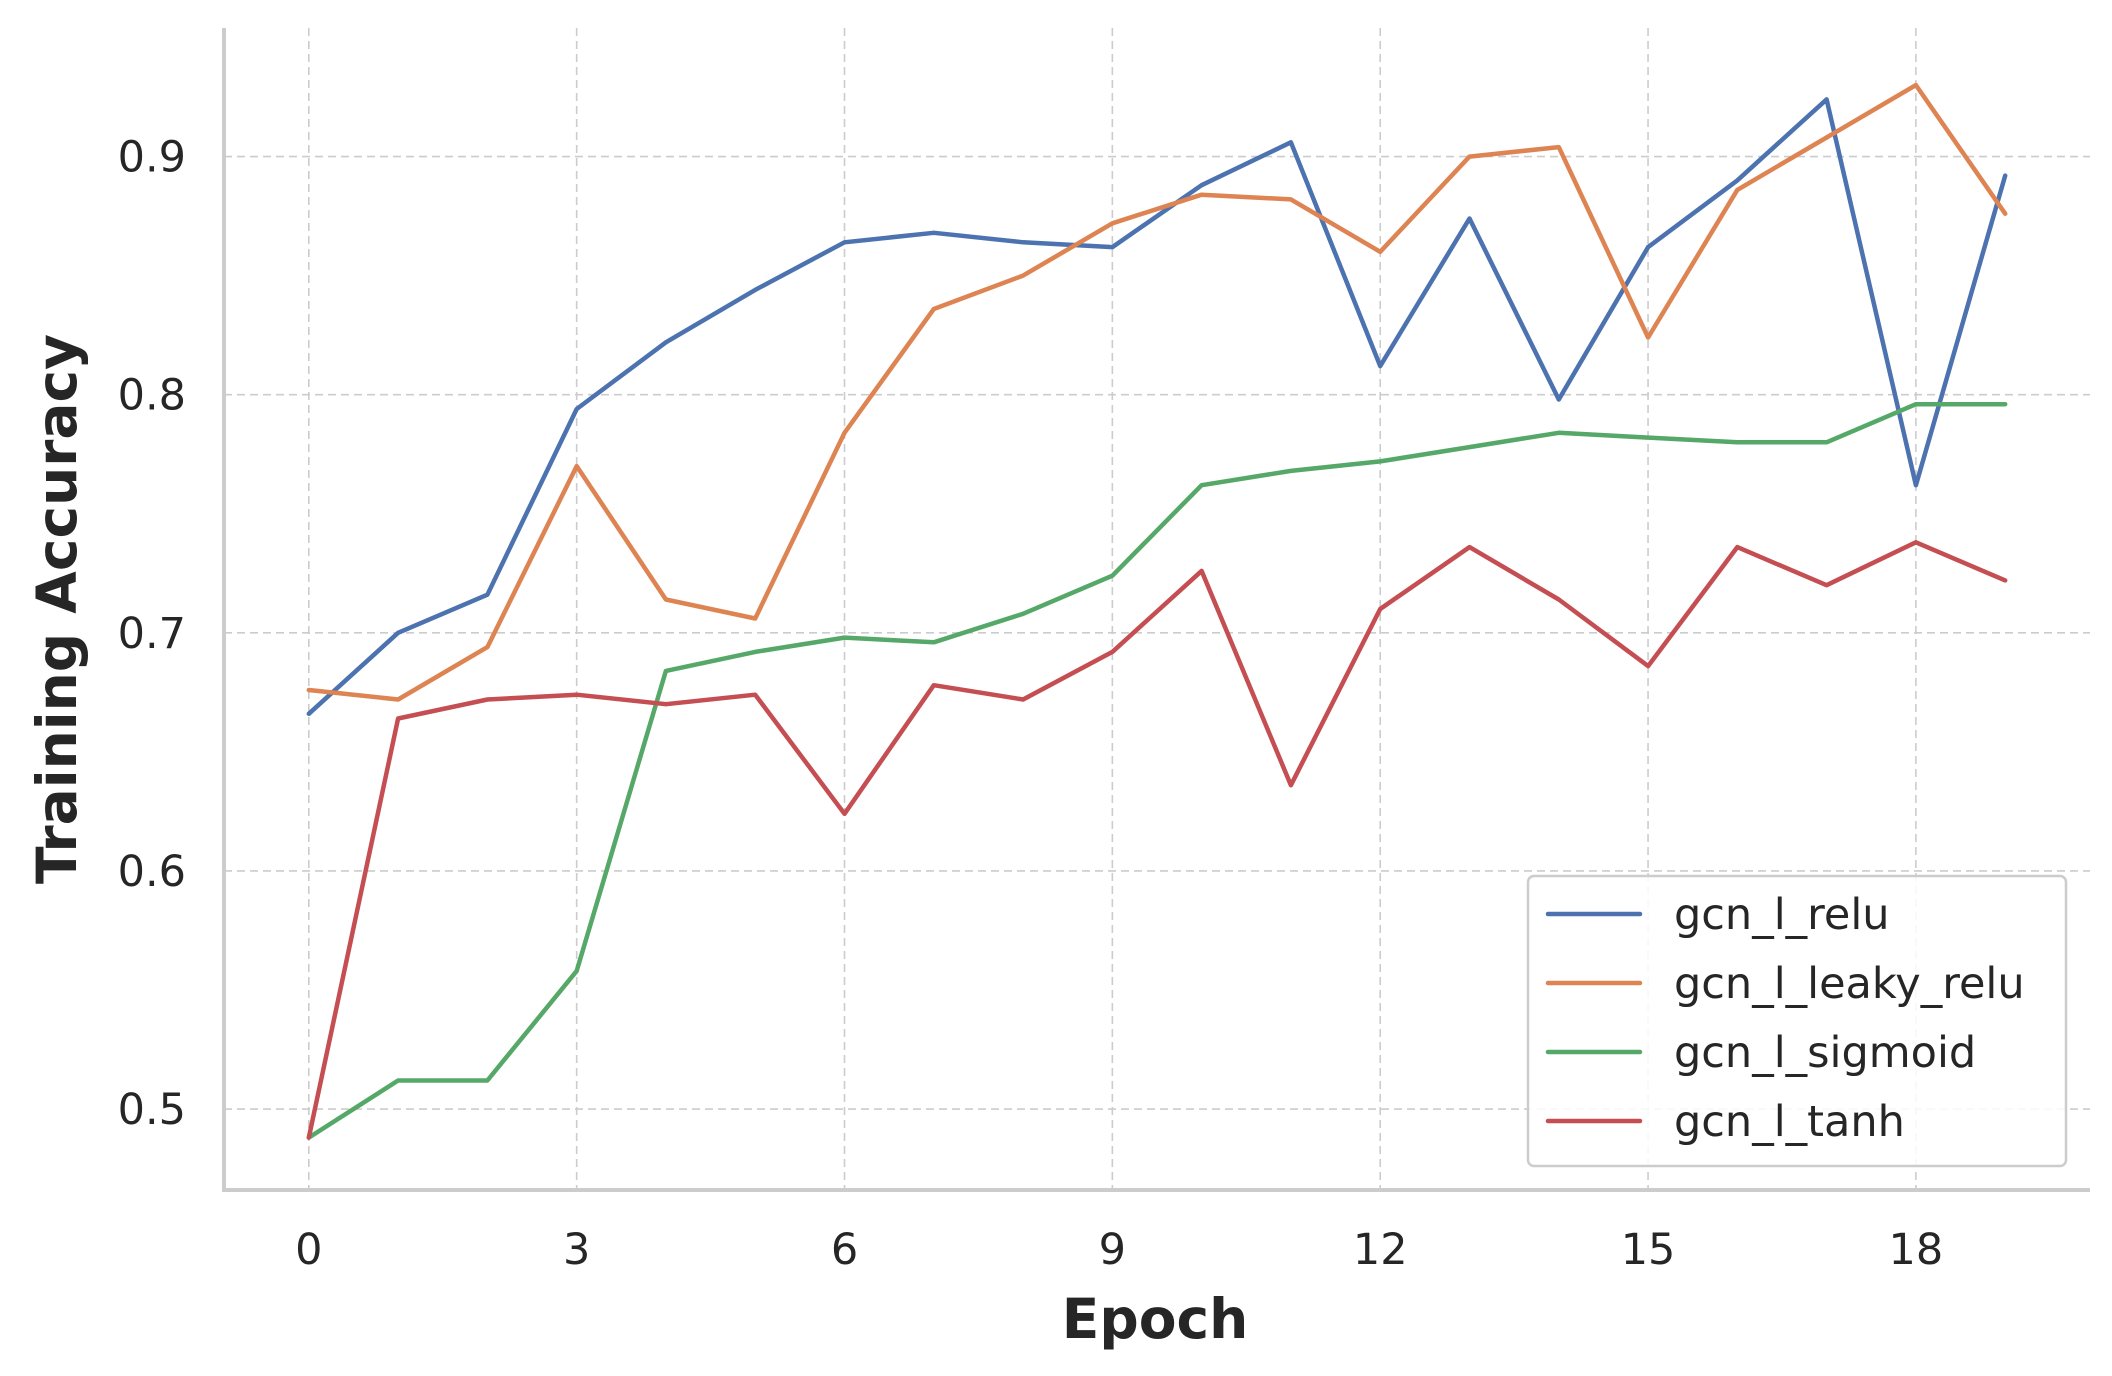 Image resolution: width=2112 pixels, height=1376 pixels. I want to click on x-tick-label: 18, so click(1916, 1250).